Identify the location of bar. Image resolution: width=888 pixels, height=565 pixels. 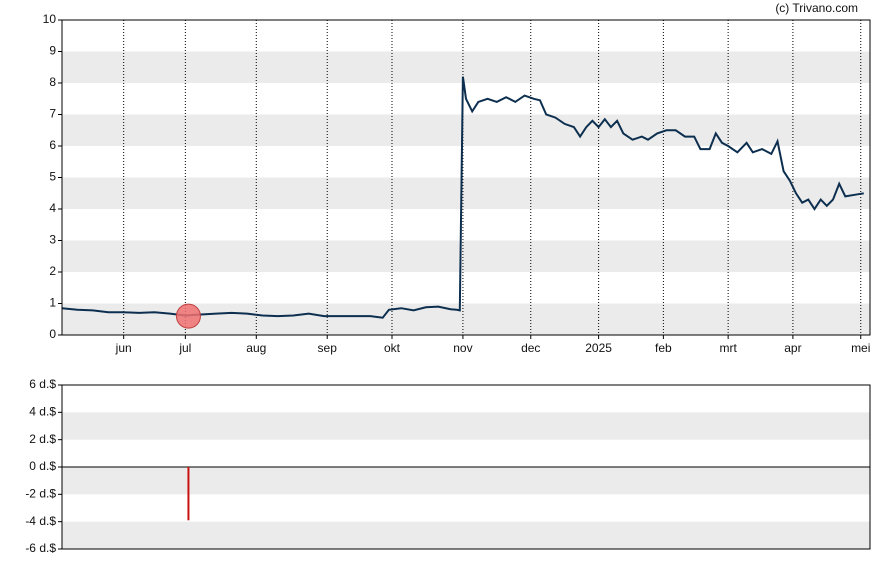
(188, 494).